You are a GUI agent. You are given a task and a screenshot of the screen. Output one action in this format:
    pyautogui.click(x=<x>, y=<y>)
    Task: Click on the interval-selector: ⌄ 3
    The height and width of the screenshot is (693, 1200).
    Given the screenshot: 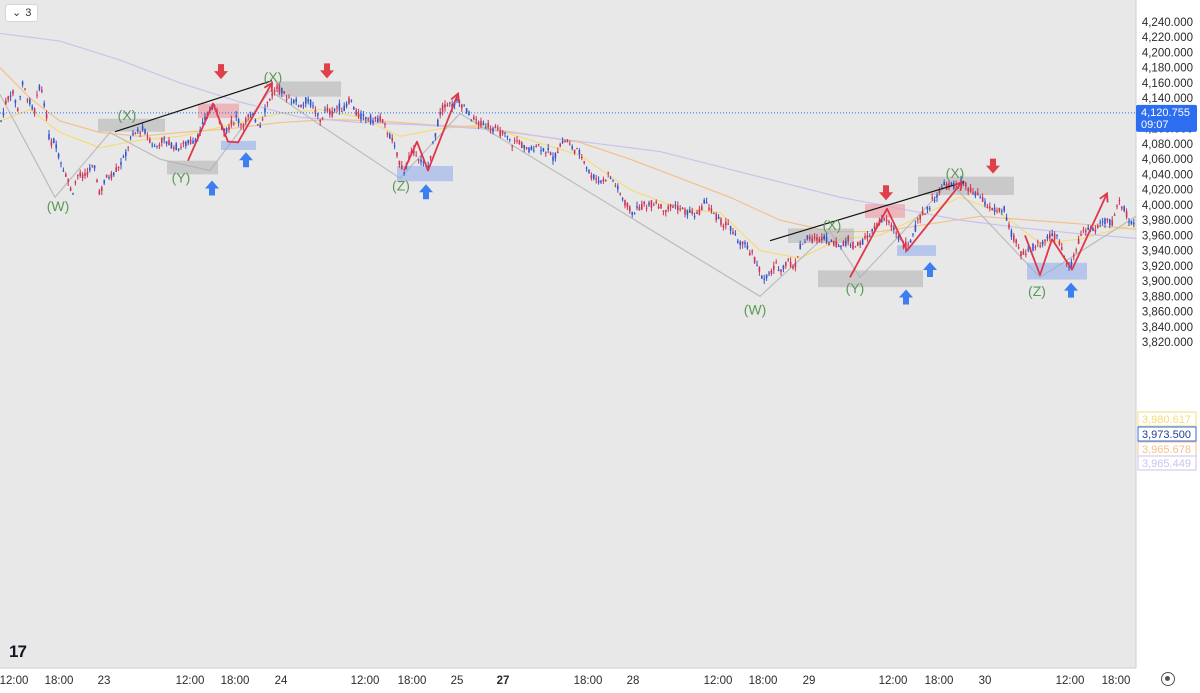 What is the action you would take?
    pyautogui.click(x=22, y=13)
    